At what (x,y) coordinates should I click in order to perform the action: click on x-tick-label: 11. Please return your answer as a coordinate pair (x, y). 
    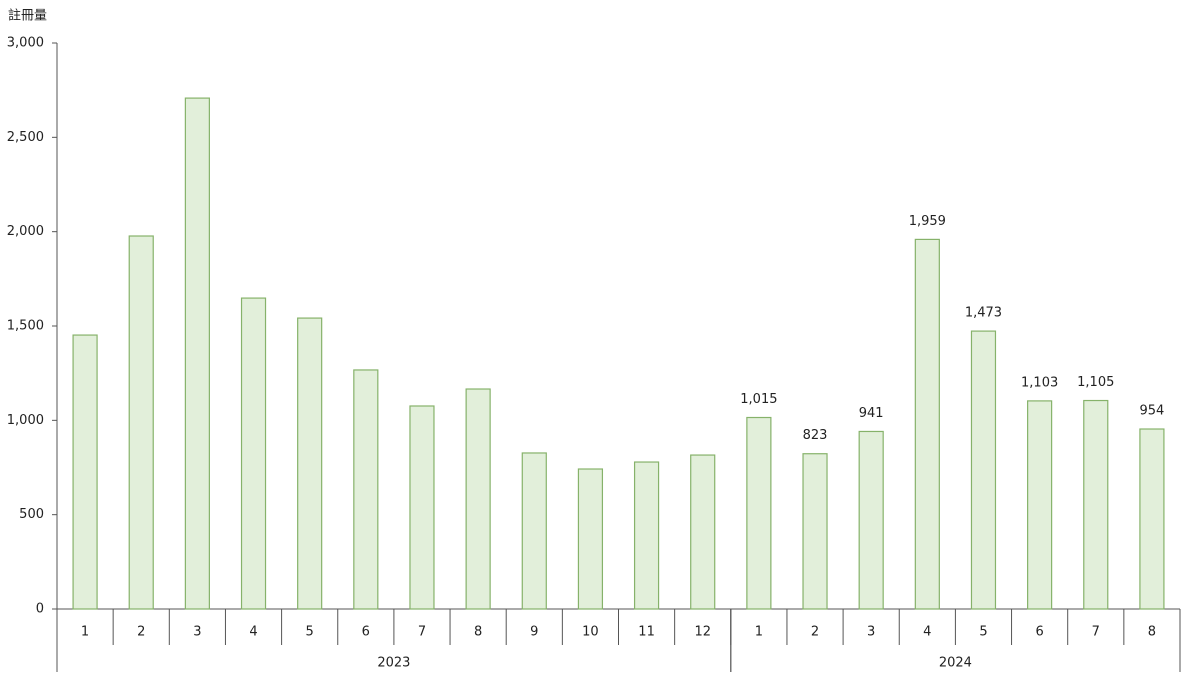
    Looking at the image, I should click on (646, 632).